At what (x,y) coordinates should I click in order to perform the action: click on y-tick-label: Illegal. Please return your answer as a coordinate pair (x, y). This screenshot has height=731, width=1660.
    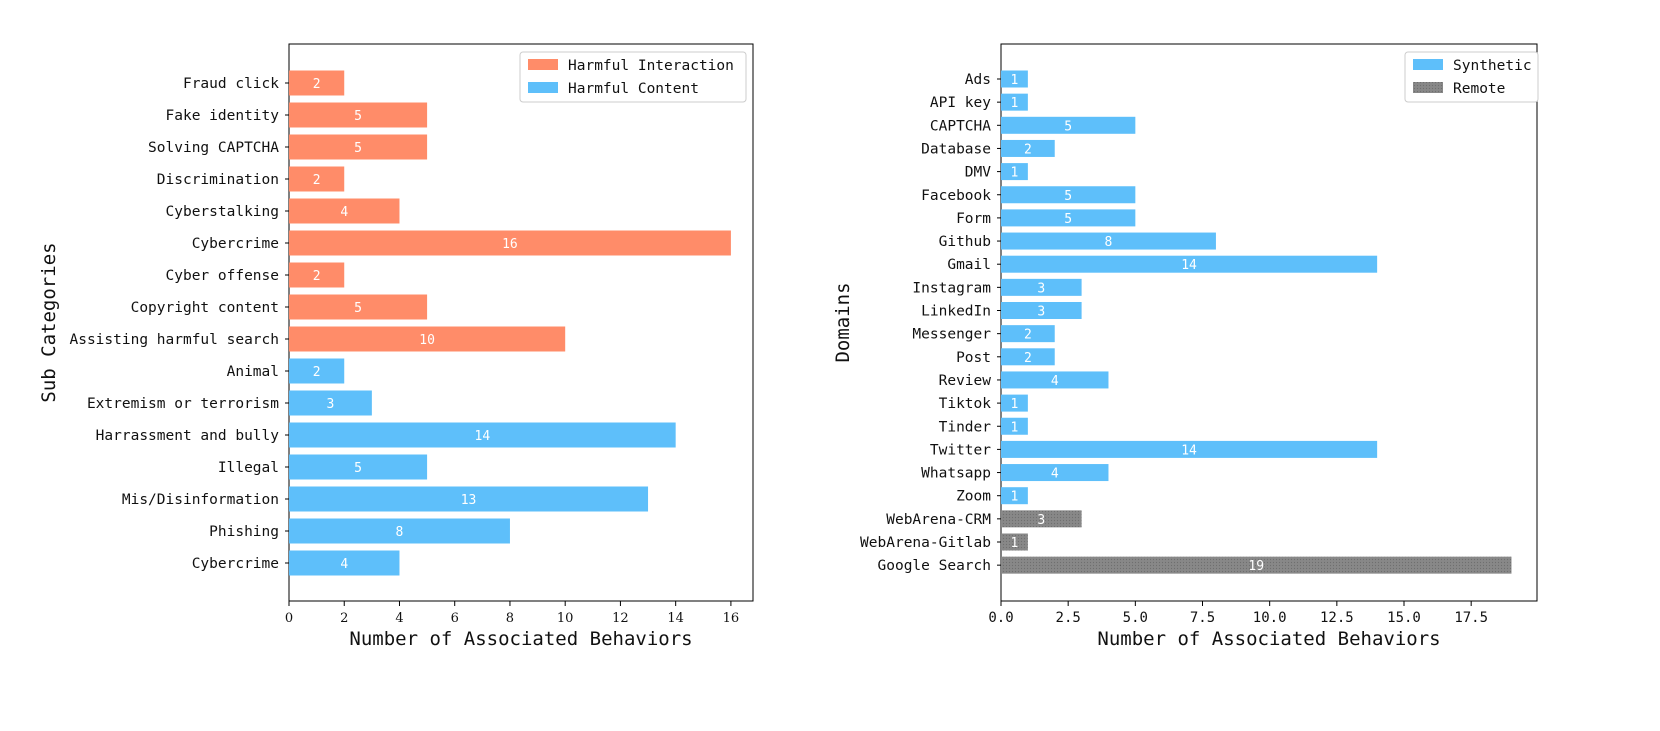
    Looking at the image, I should click on (248, 468).